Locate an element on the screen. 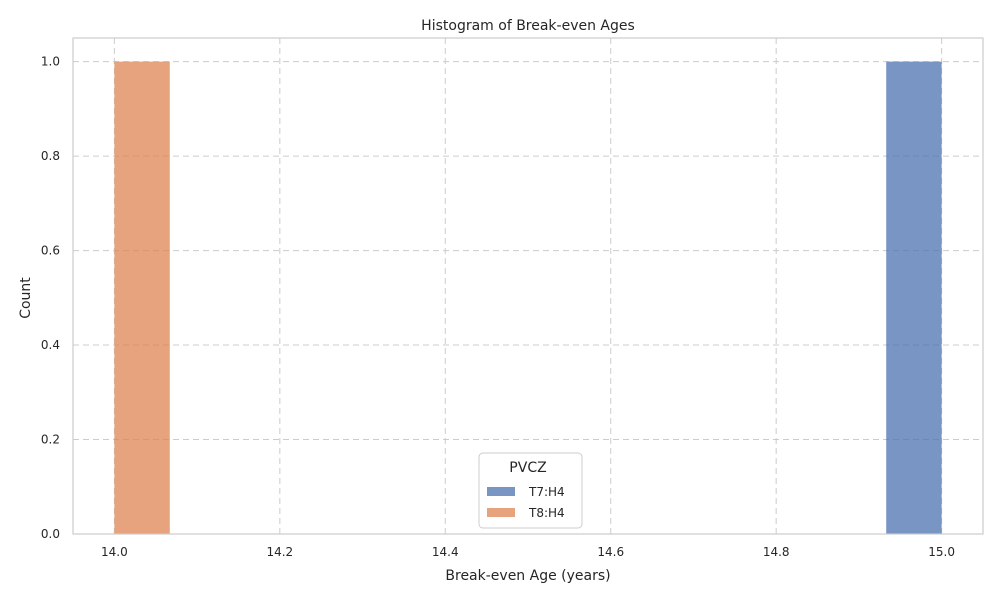  x-tick-label: 14.6 is located at coordinates (610, 552).